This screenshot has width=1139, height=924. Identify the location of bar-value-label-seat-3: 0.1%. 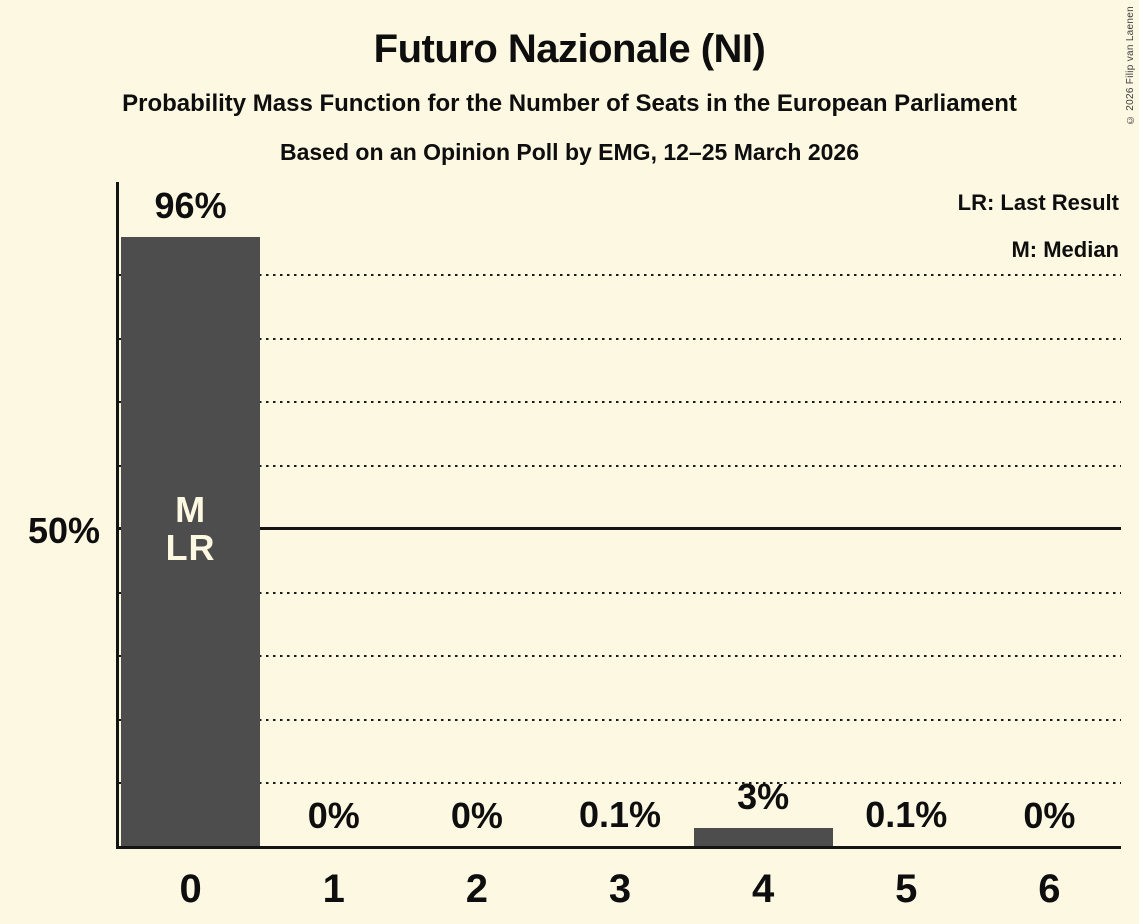
(620, 815).